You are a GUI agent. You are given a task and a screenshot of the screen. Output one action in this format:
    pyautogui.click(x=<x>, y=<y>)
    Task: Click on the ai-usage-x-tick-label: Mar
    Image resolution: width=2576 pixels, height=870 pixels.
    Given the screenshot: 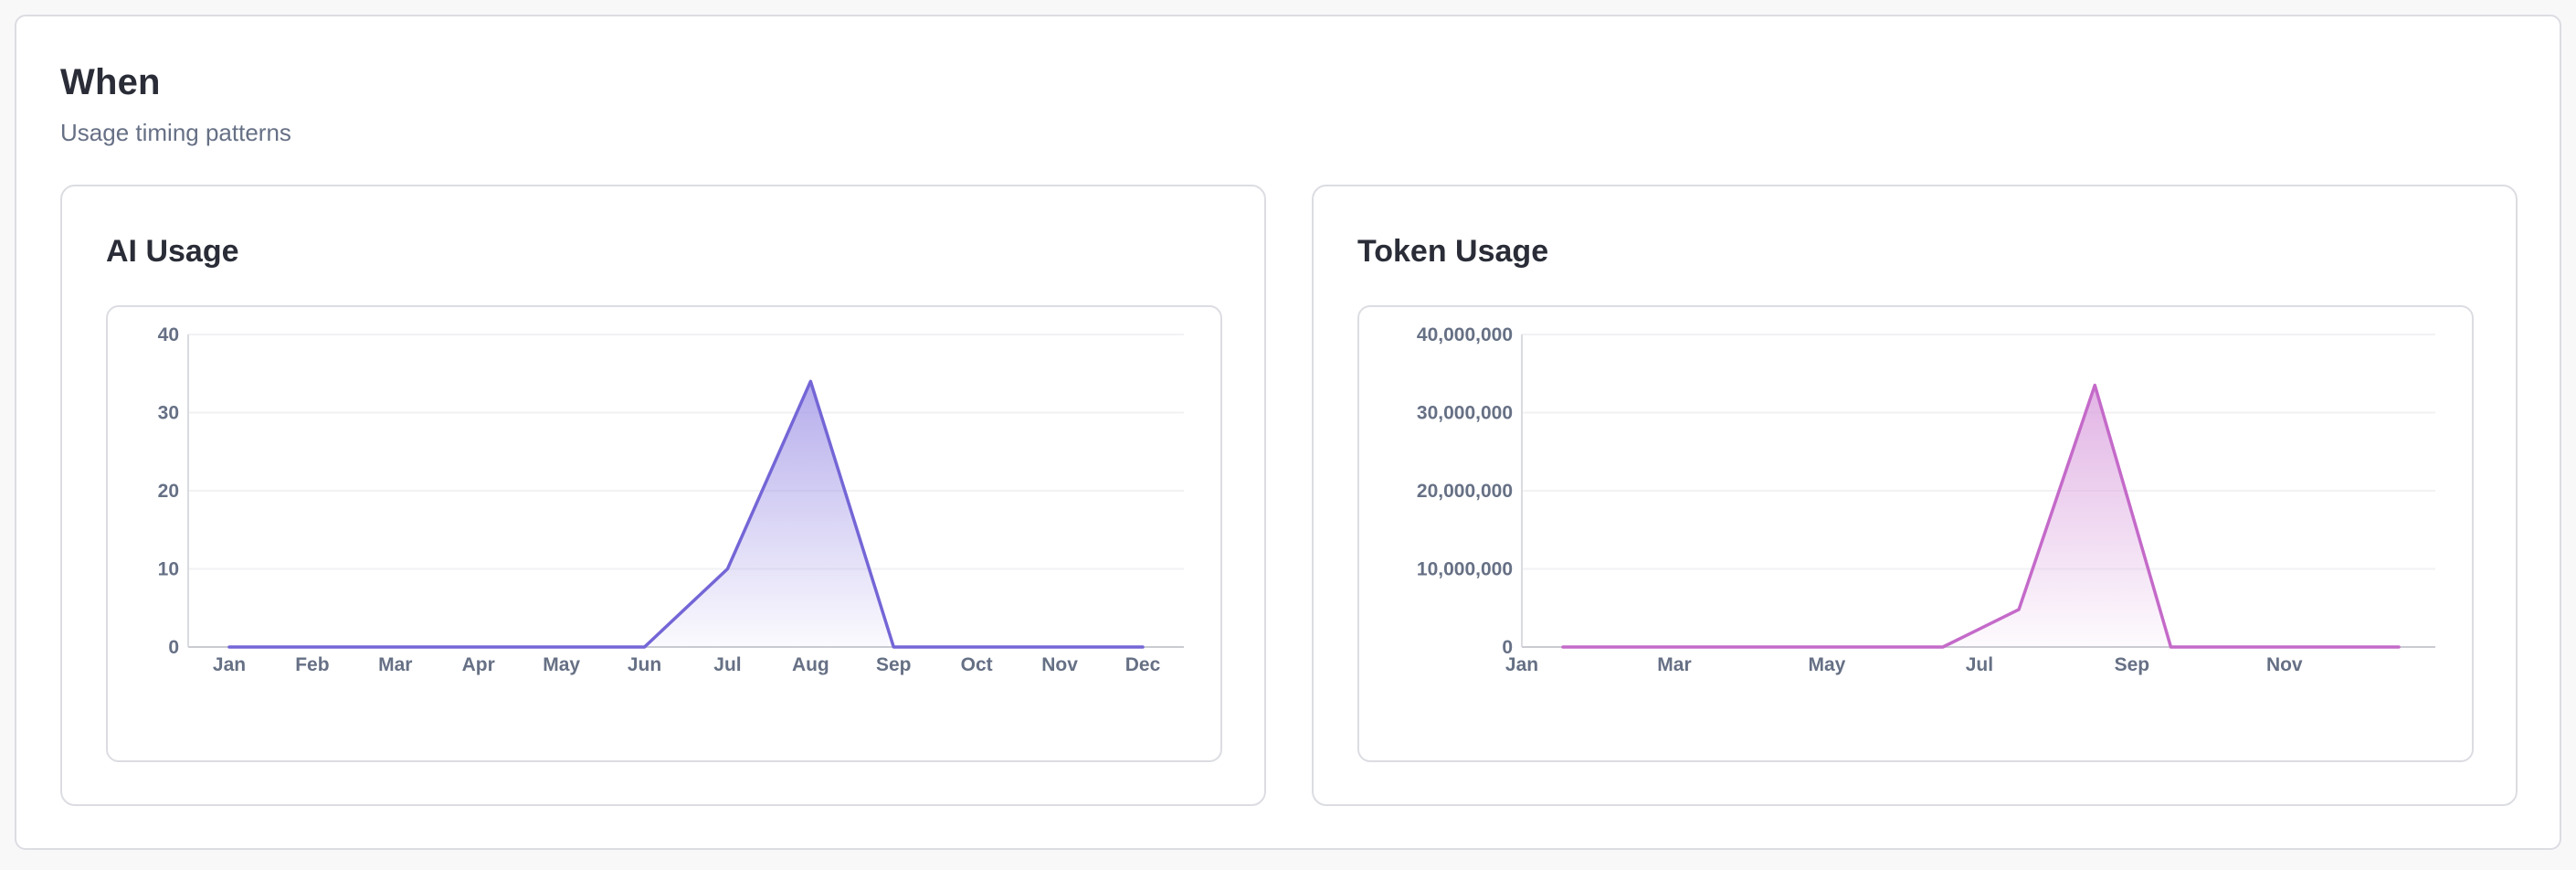 What is the action you would take?
    pyautogui.click(x=395, y=664)
    